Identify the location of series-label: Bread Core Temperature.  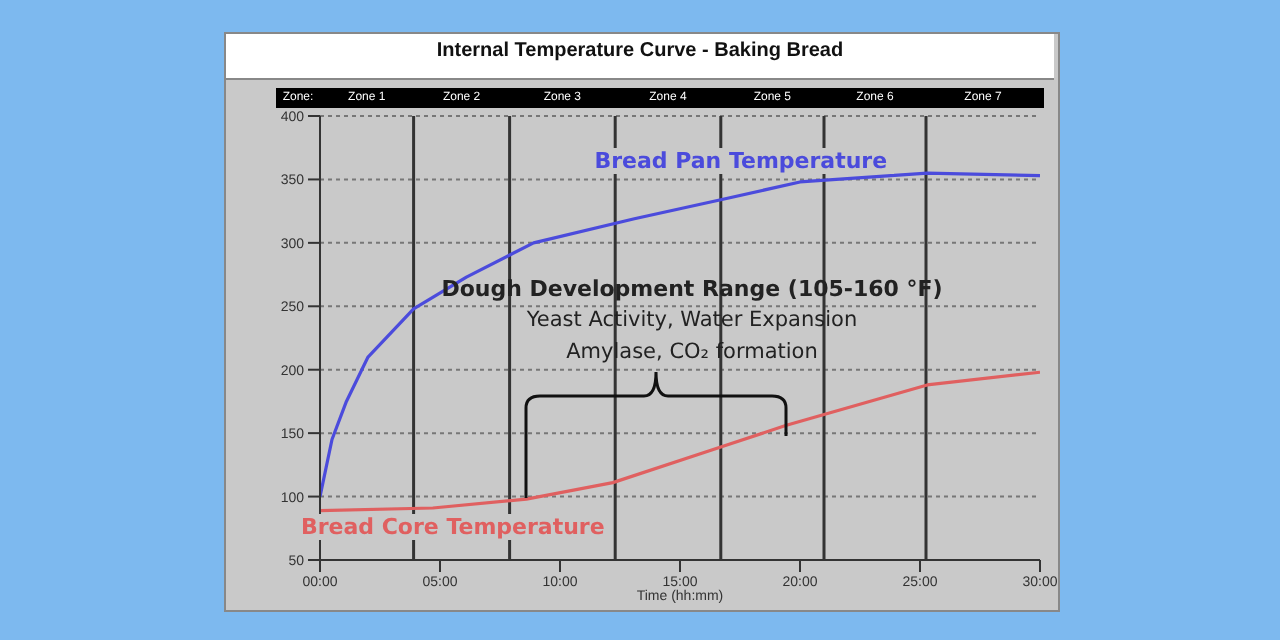
(452, 526).